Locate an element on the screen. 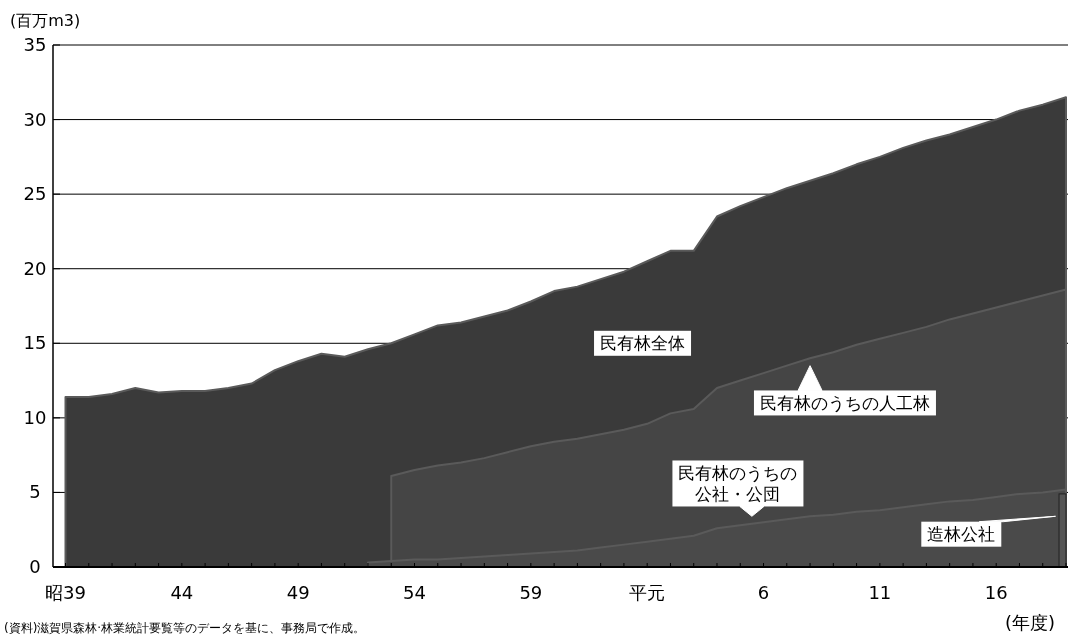 Image resolution: width=1069 pixels, height=635 pixels. y-tick-label: 0 is located at coordinates (35, 566).